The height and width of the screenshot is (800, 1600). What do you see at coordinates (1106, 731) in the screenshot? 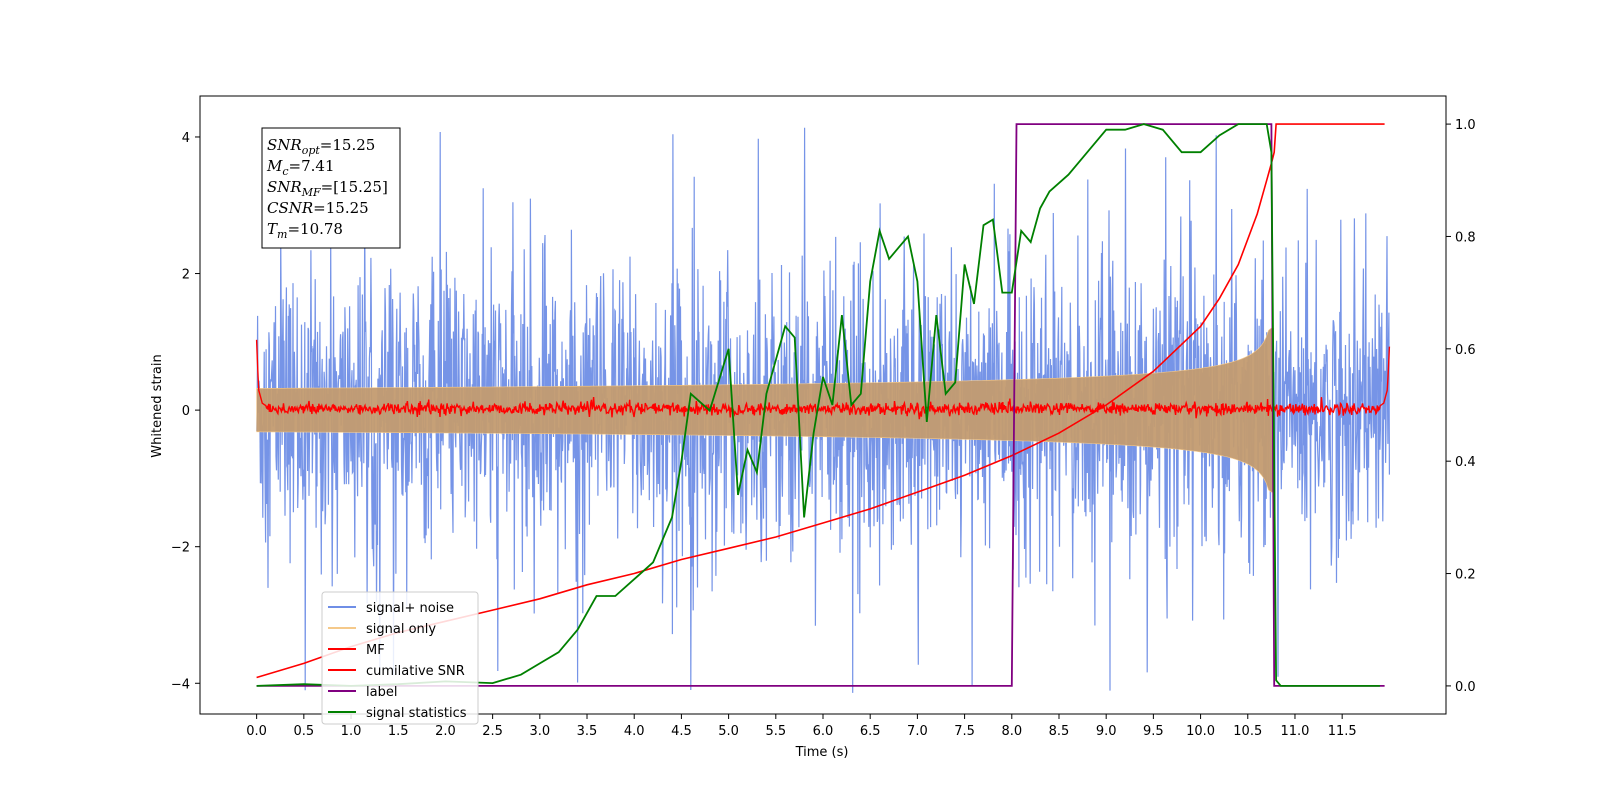
I see `x-tick-label: 9.0` at bounding box center [1106, 731].